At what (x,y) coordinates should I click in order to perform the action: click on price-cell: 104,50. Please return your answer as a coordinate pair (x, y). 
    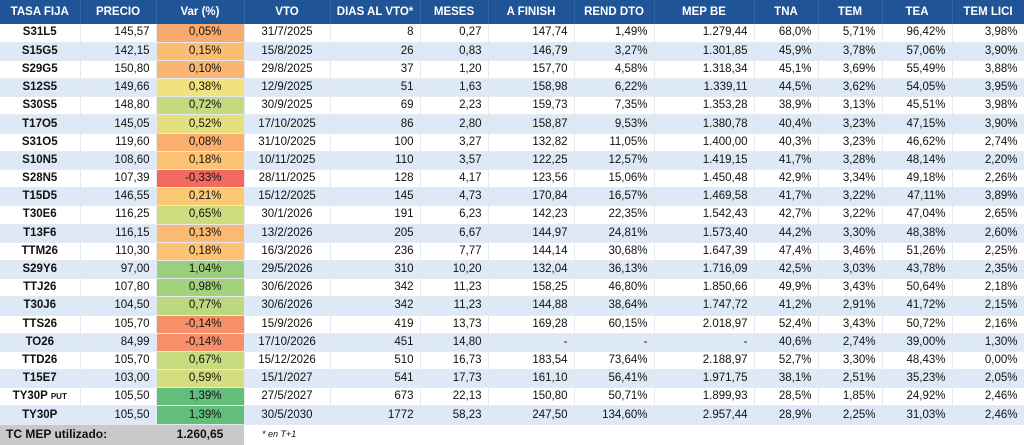
    Looking at the image, I should click on (118, 306).